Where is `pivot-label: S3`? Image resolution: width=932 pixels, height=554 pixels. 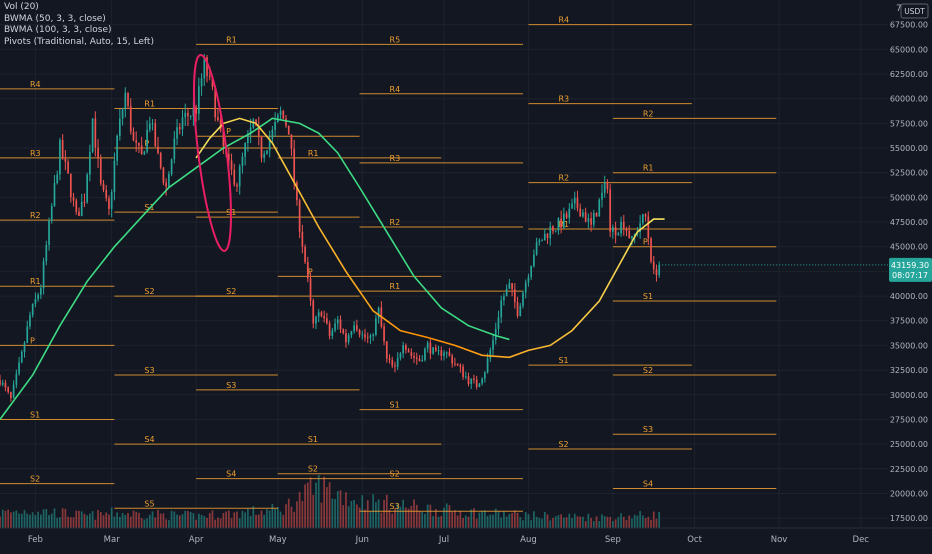 pivot-label: S3 is located at coordinates (149, 370).